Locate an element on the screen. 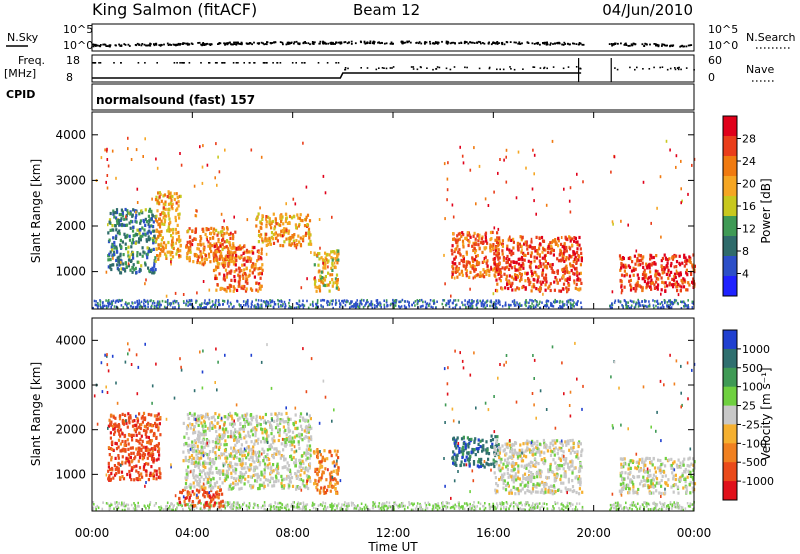 The width and height of the screenshot is (800, 554). colorbar-tick-label: 12 is located at coordinates (749, 229).